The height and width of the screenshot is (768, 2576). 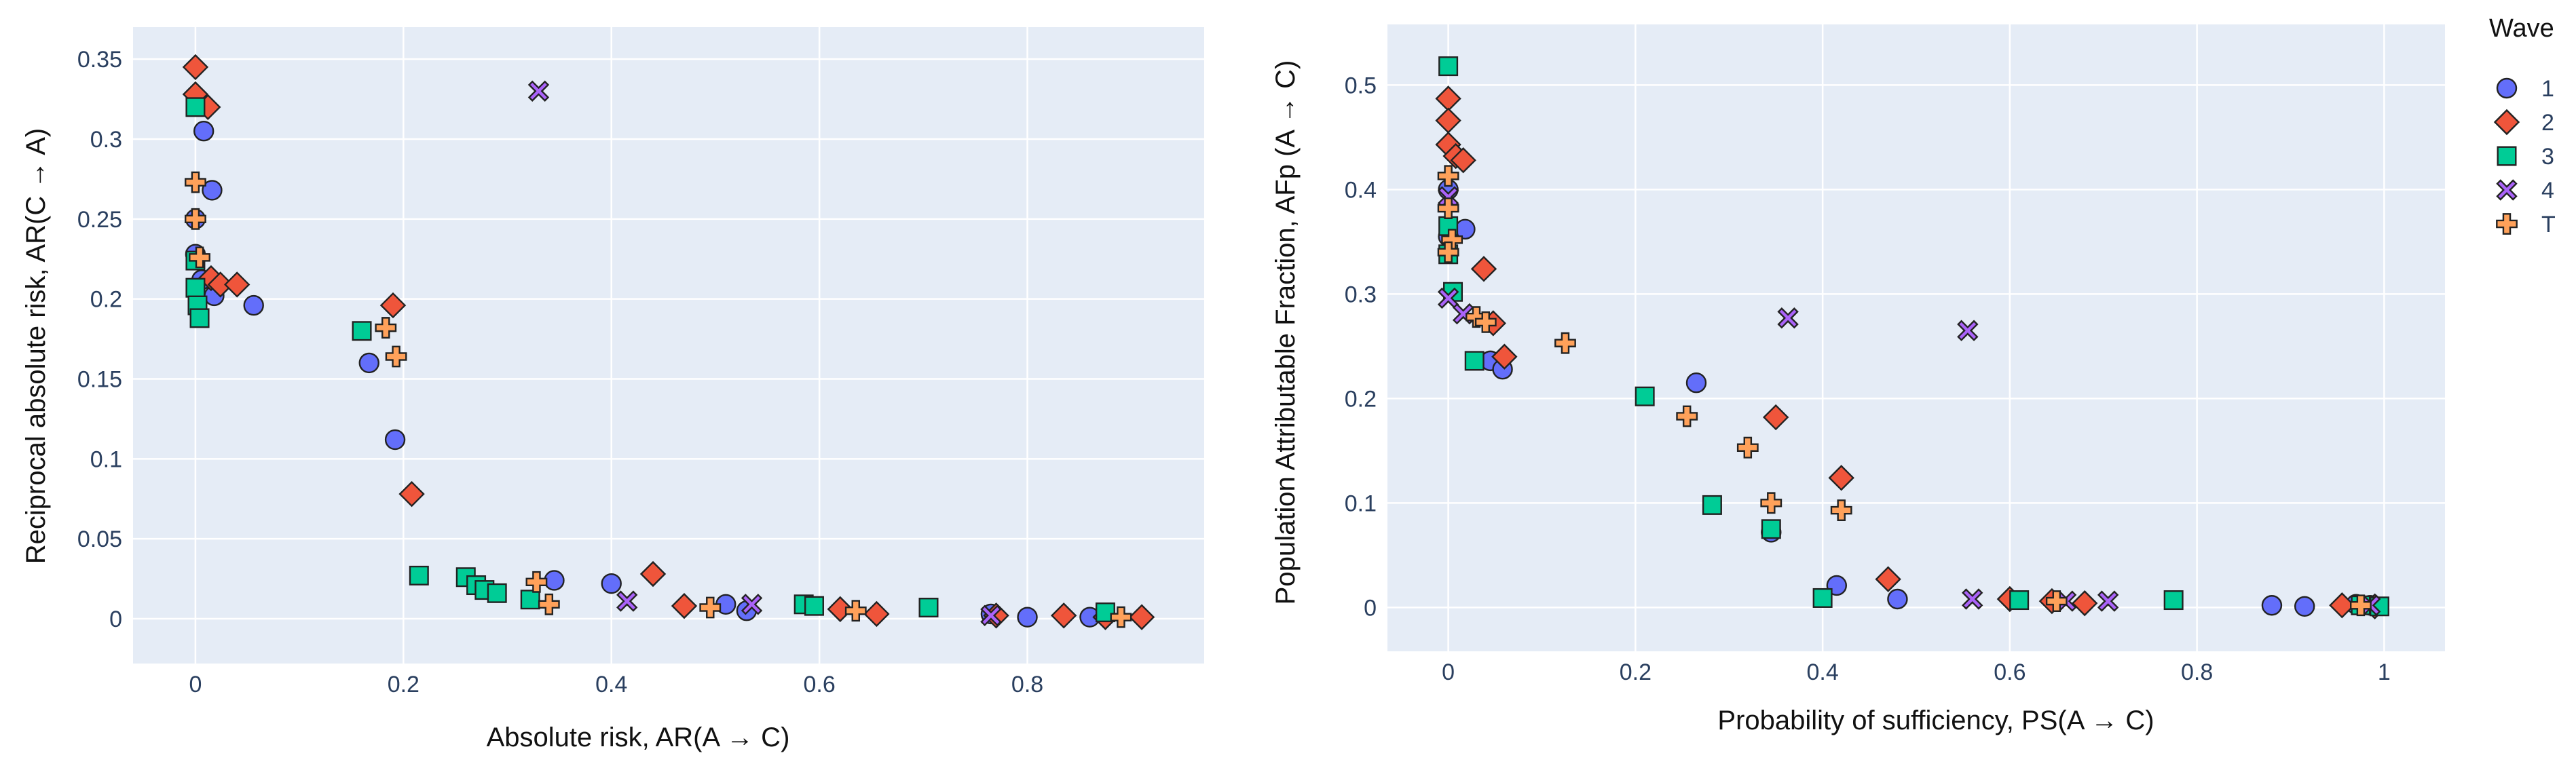 What do you see at coordinates (106, 300) in the screenshot?
I see `y-tick-label: 0.2` at bounding box center [106, 300].